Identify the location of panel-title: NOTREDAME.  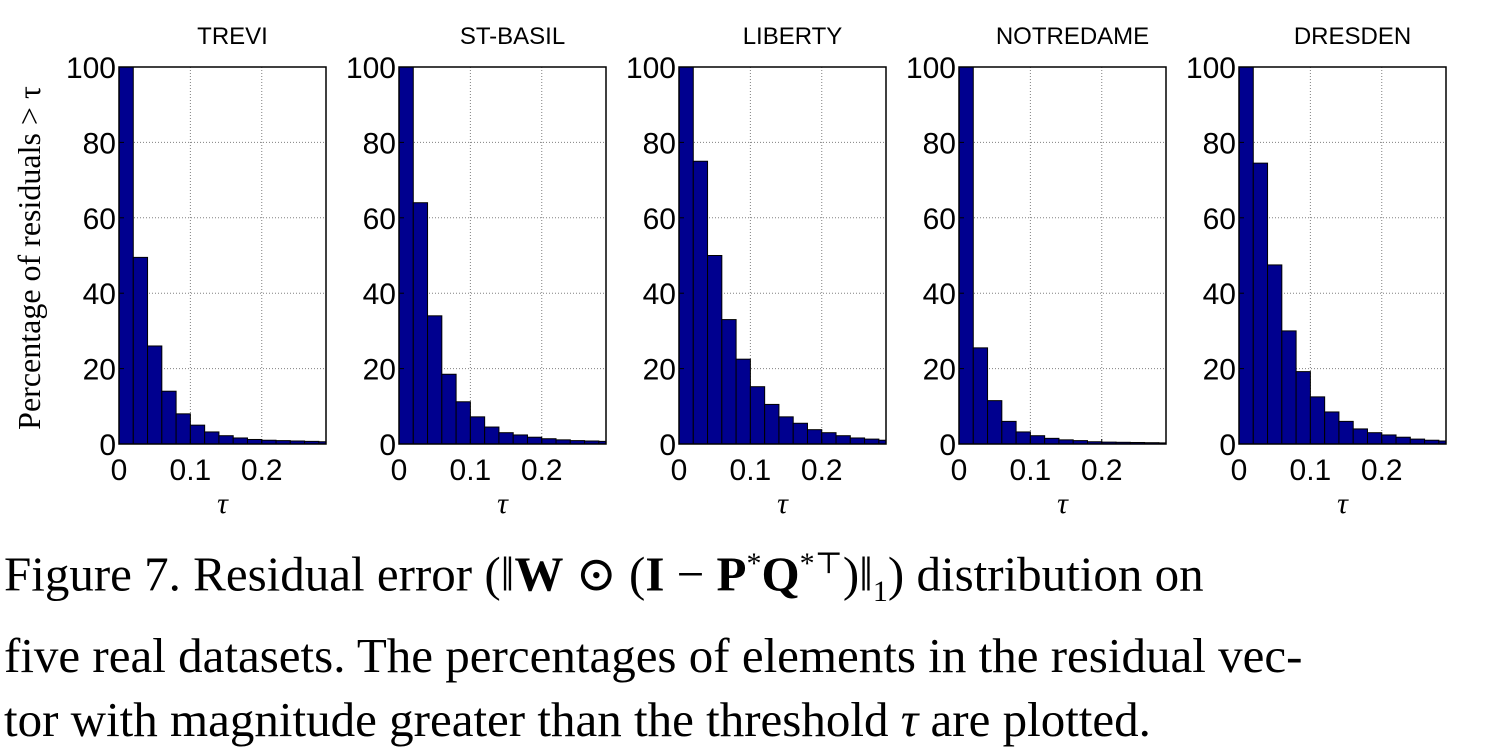
(1072, 36).